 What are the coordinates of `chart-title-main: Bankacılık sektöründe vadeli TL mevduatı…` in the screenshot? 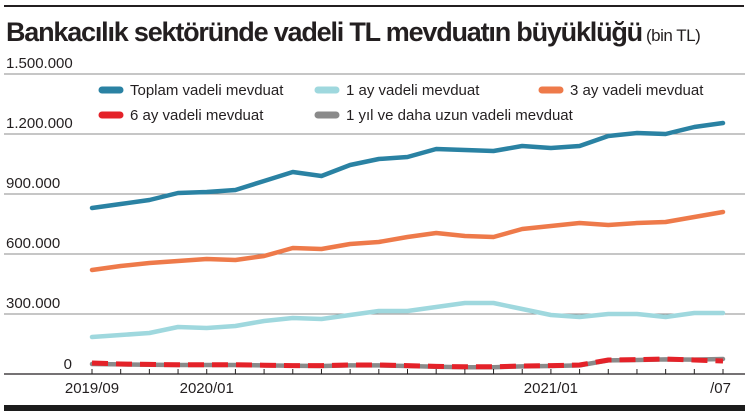 It's located at (324, 32).